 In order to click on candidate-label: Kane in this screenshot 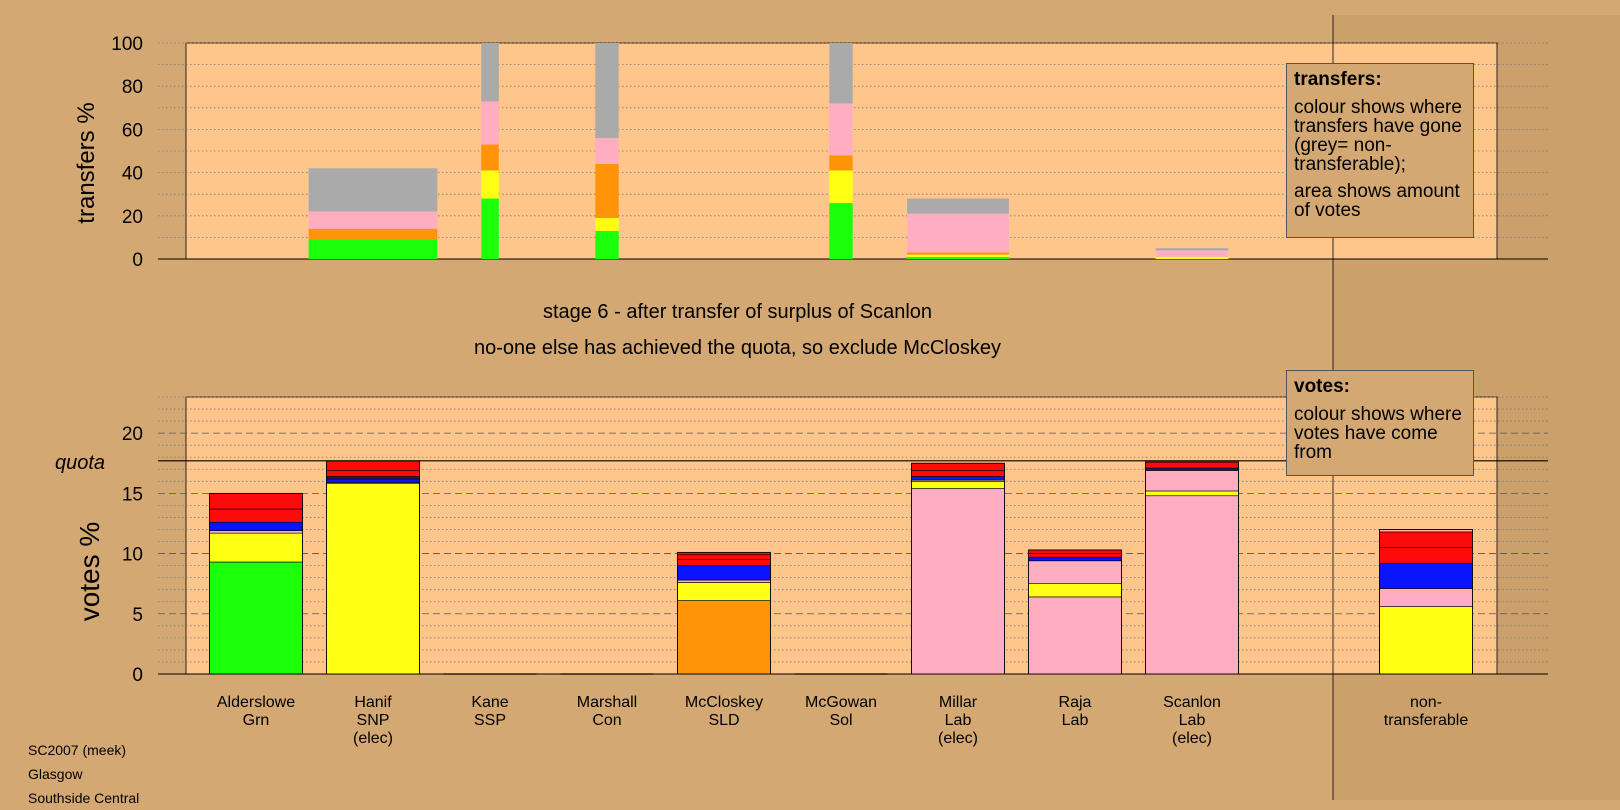, I will do `click(489, 702)`.